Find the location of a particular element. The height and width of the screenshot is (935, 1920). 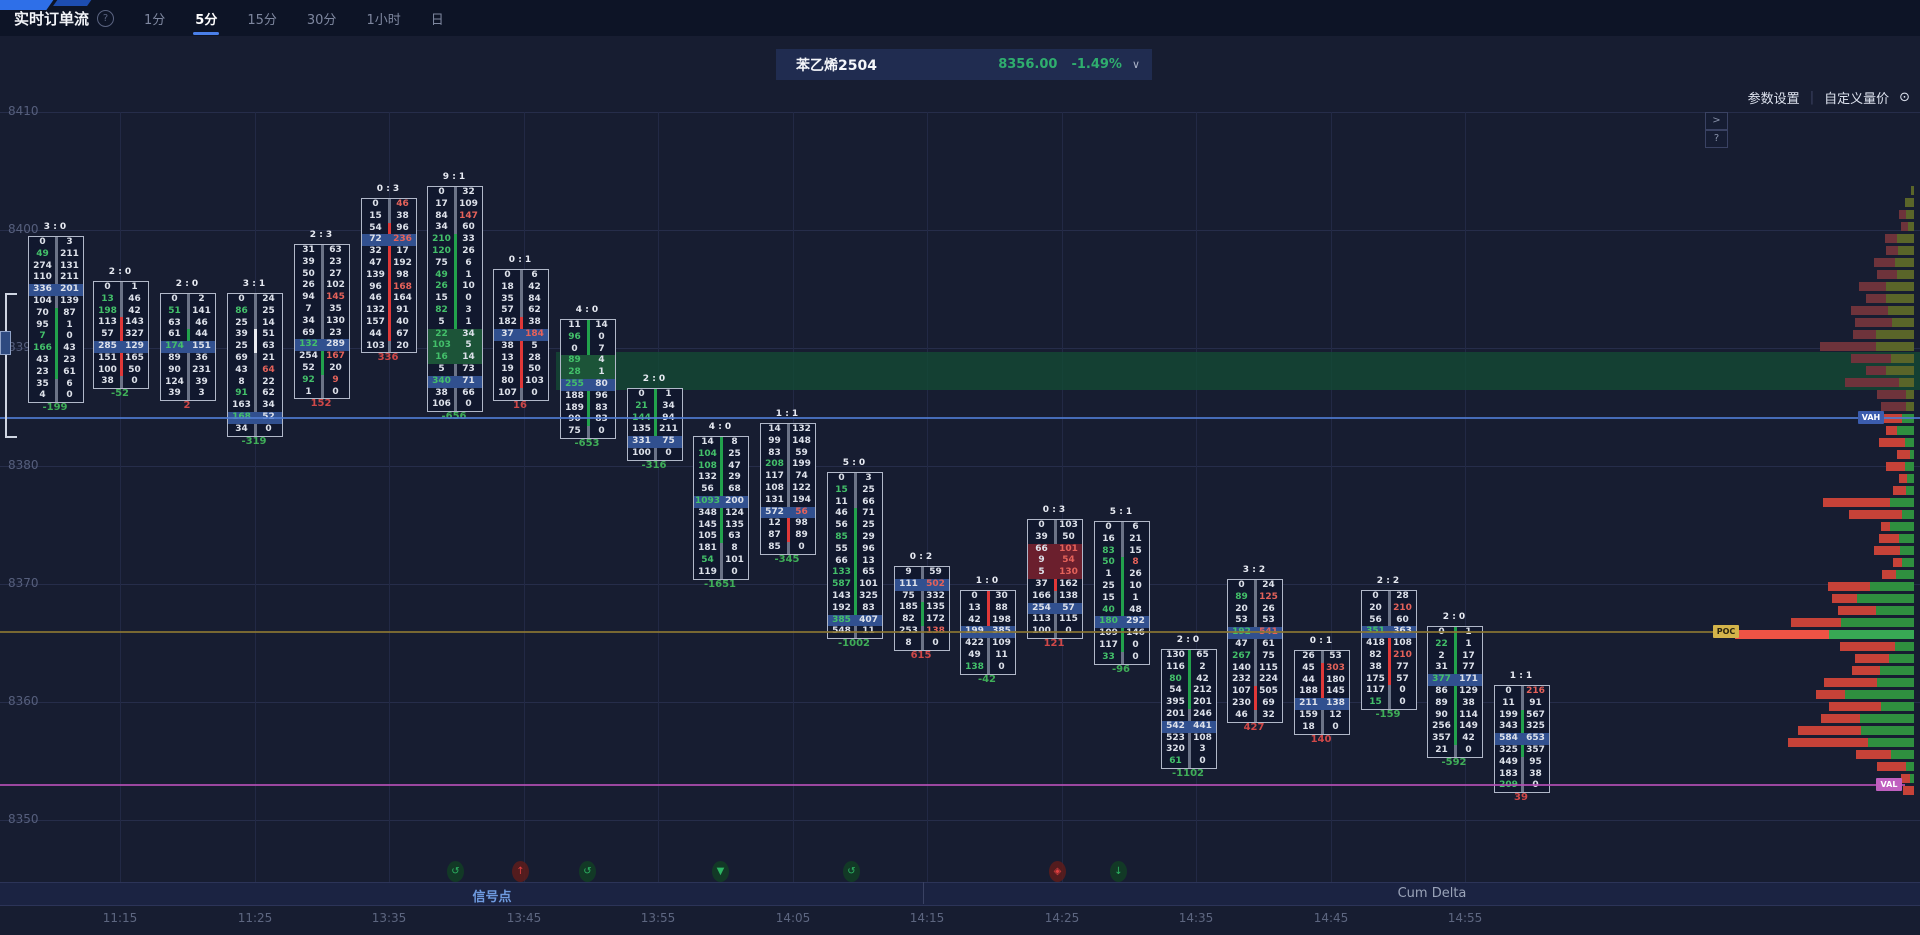

settings-button: 参数设置 is located at coordinates (1773, 99).